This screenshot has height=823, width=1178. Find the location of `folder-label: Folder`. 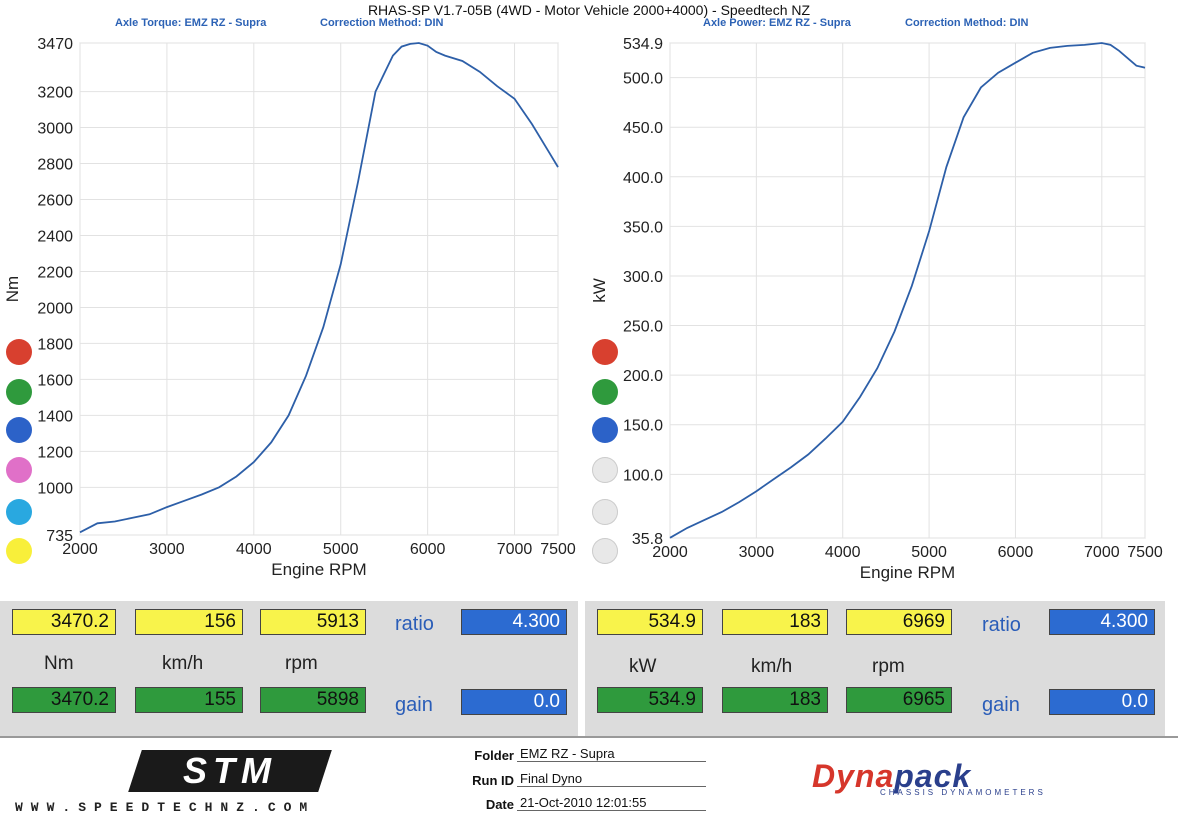

folder-label: Folder is located at coordinates (483, 755).